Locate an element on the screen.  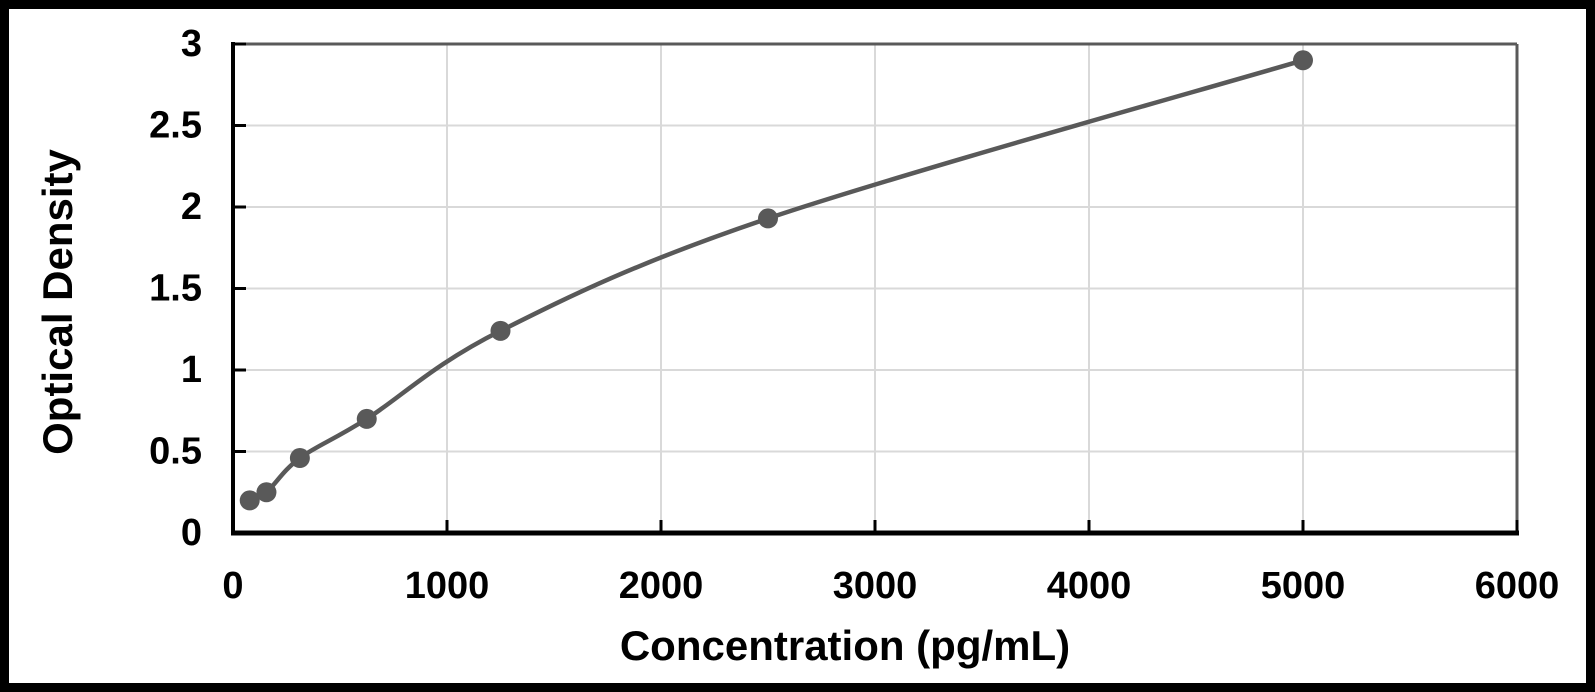
x-tick-label: 2000 is located at coordinates (661, 586).